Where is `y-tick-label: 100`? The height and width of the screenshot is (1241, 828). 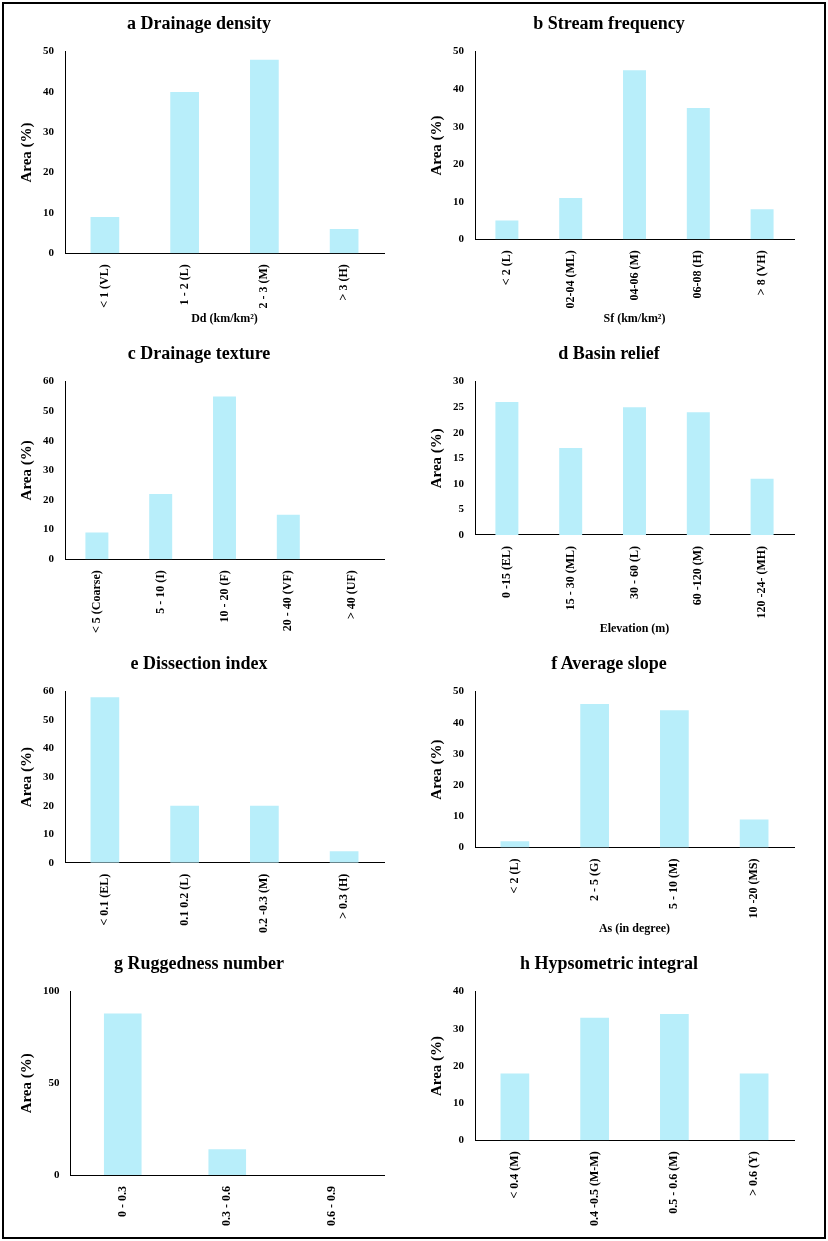
y-tick-label: 100 is located at coordinates (51, 990).